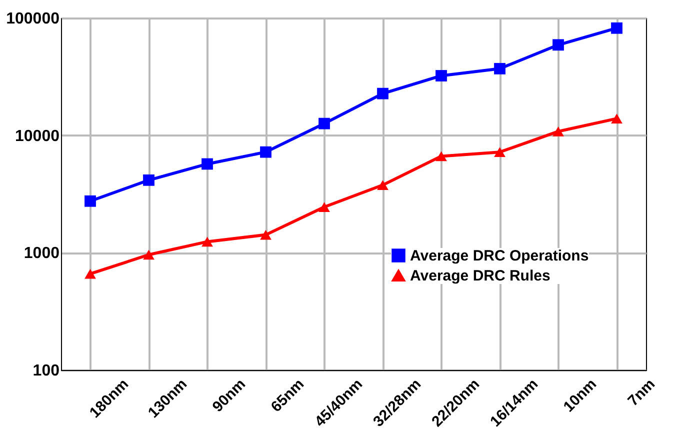 The width and height of the screenshot is (673, 442). Describe the element at coordinates (641, 393) in the screenshot. I see `x-tick-label: 7nm` at that location.